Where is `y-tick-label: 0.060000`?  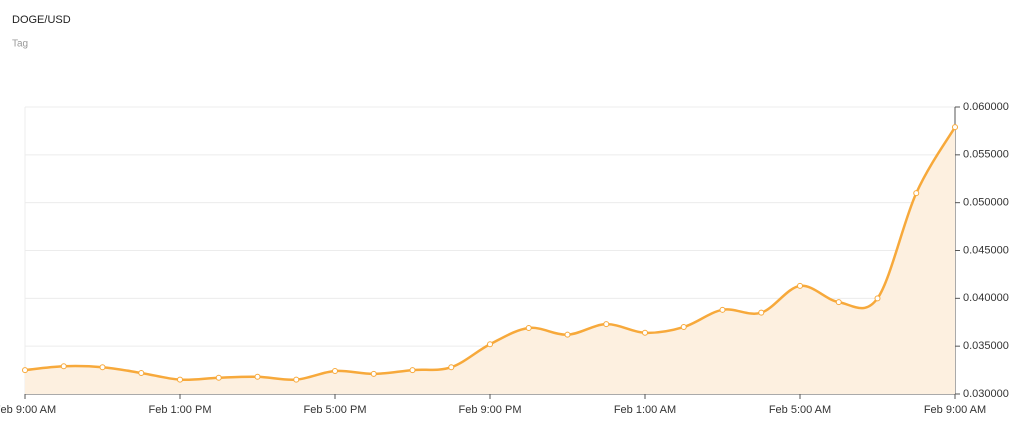
y-tick-label: 0.060000 is located at coordinates (986, 107).